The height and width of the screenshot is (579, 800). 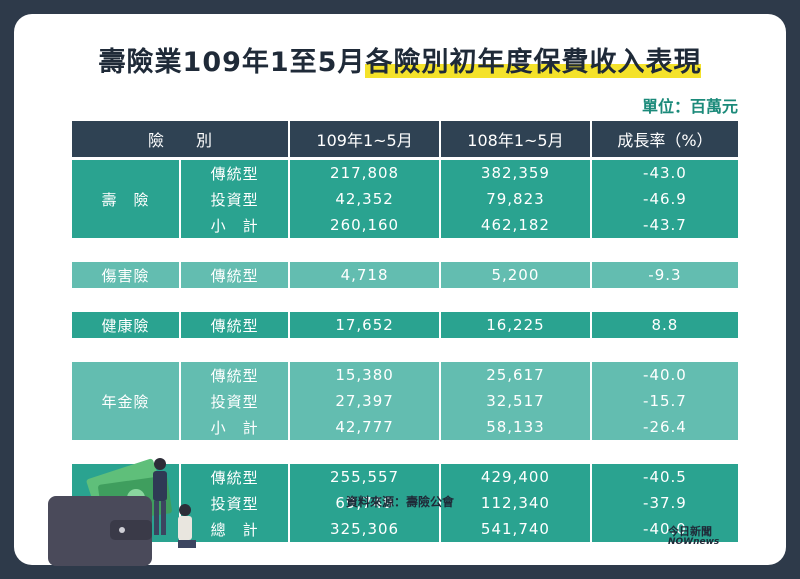 I want to click on table-row: 健康險 傳統型 17,652 16,225 8.8, so click(x=405, y=325).